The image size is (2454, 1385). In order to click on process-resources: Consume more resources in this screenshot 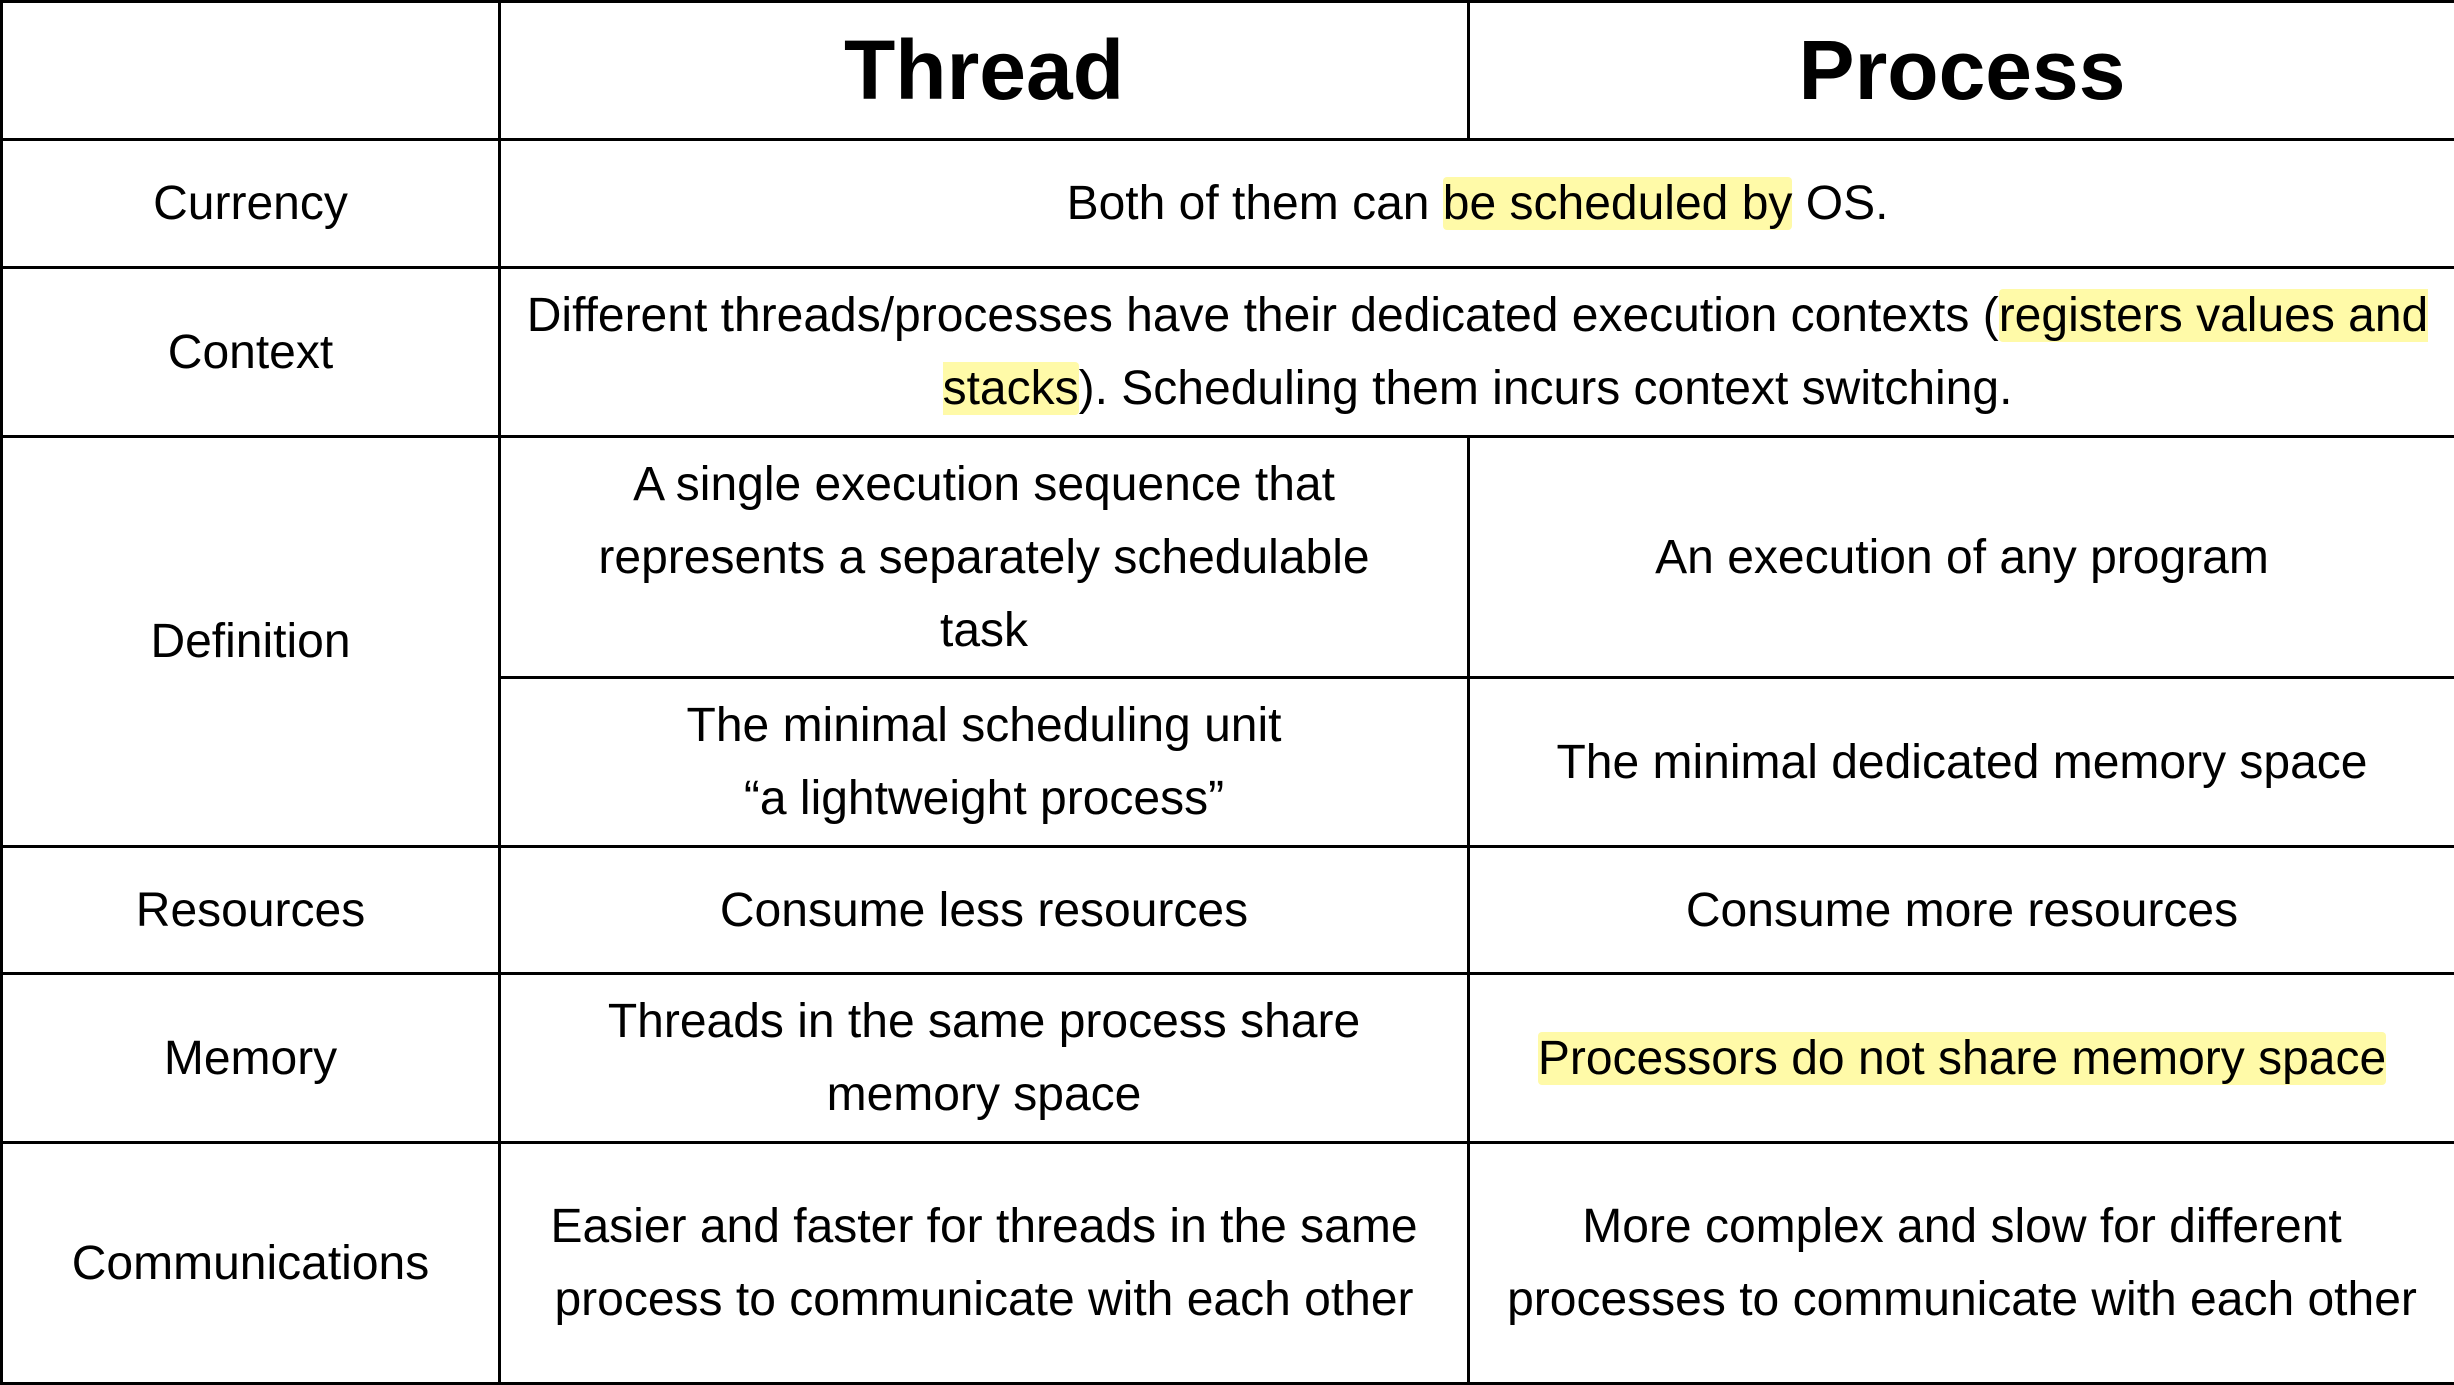, I will do `click(1961, 910)`.